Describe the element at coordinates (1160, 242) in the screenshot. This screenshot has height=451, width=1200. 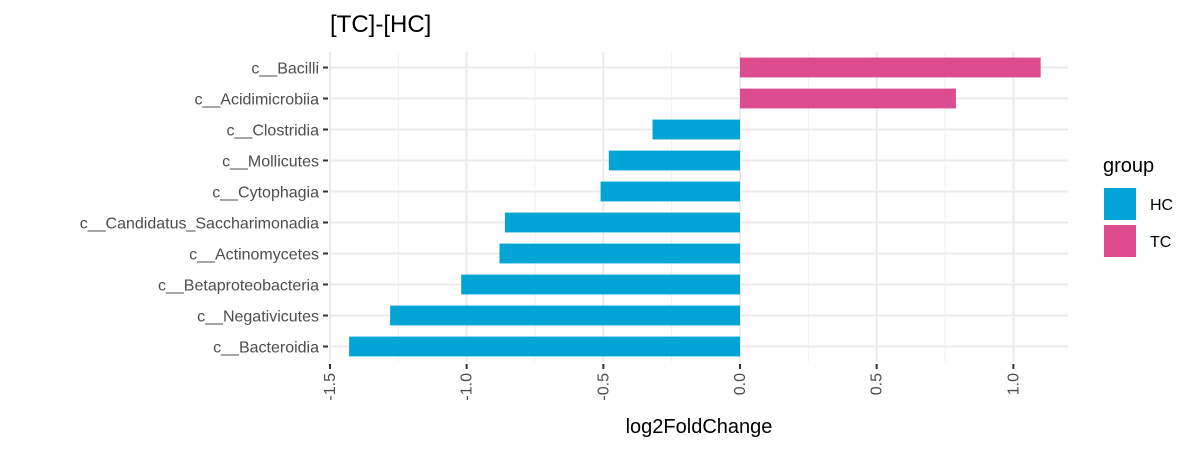
I see `legend-label: TC` at that location.